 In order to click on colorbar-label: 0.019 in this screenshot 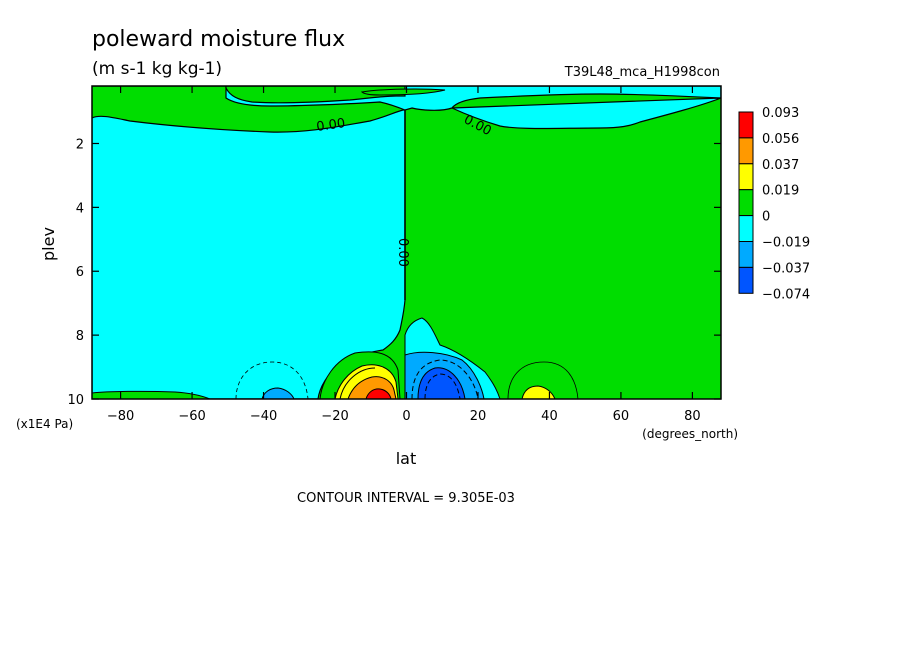, I will do `click(780, 191)`.